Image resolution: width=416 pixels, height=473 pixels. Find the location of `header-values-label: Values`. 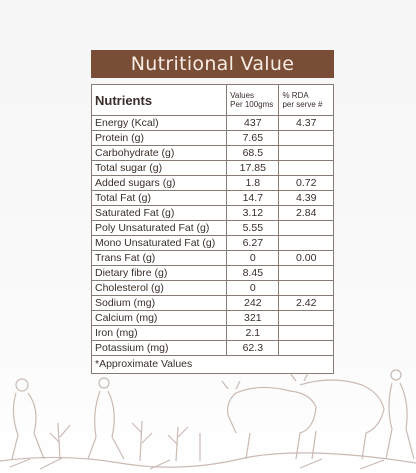

header-values-label: Values is located at coordinates (242, 95).